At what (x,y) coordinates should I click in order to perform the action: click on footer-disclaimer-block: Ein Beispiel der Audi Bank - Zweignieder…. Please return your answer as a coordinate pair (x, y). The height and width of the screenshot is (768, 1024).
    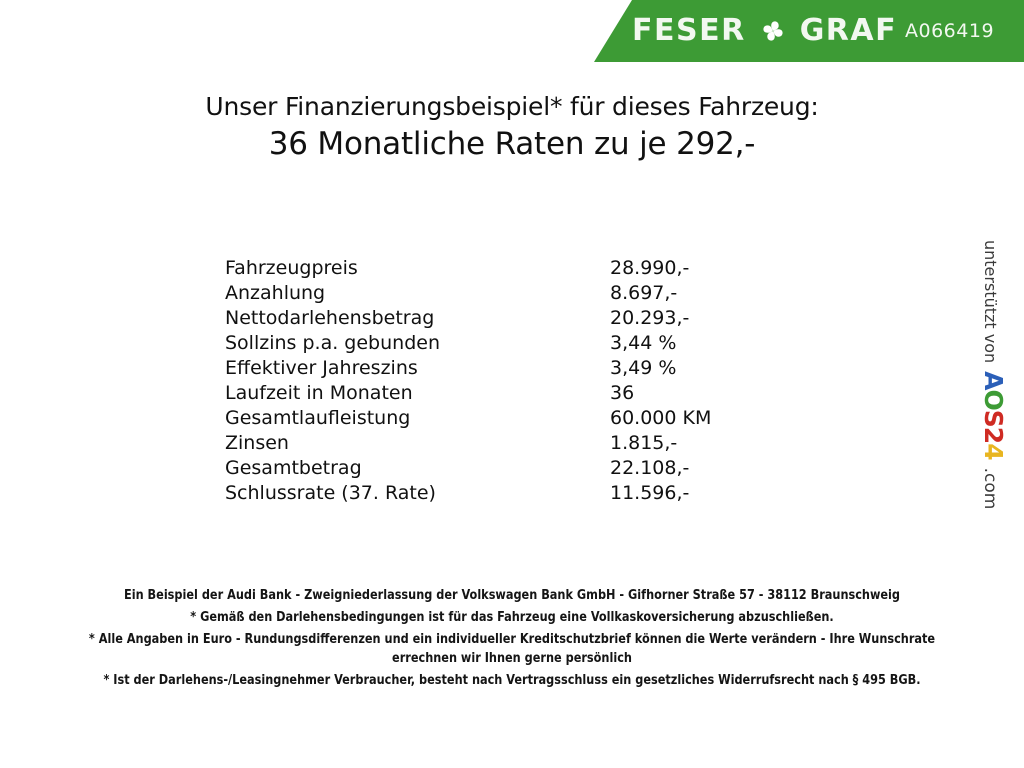
    Looking at the image, I should click on (512, 639).